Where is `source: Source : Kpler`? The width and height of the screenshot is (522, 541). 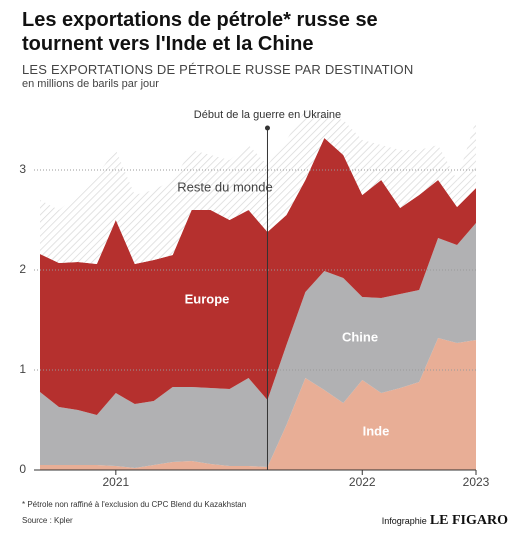
source: Source : Kpler is located at coordinates (47, 520).